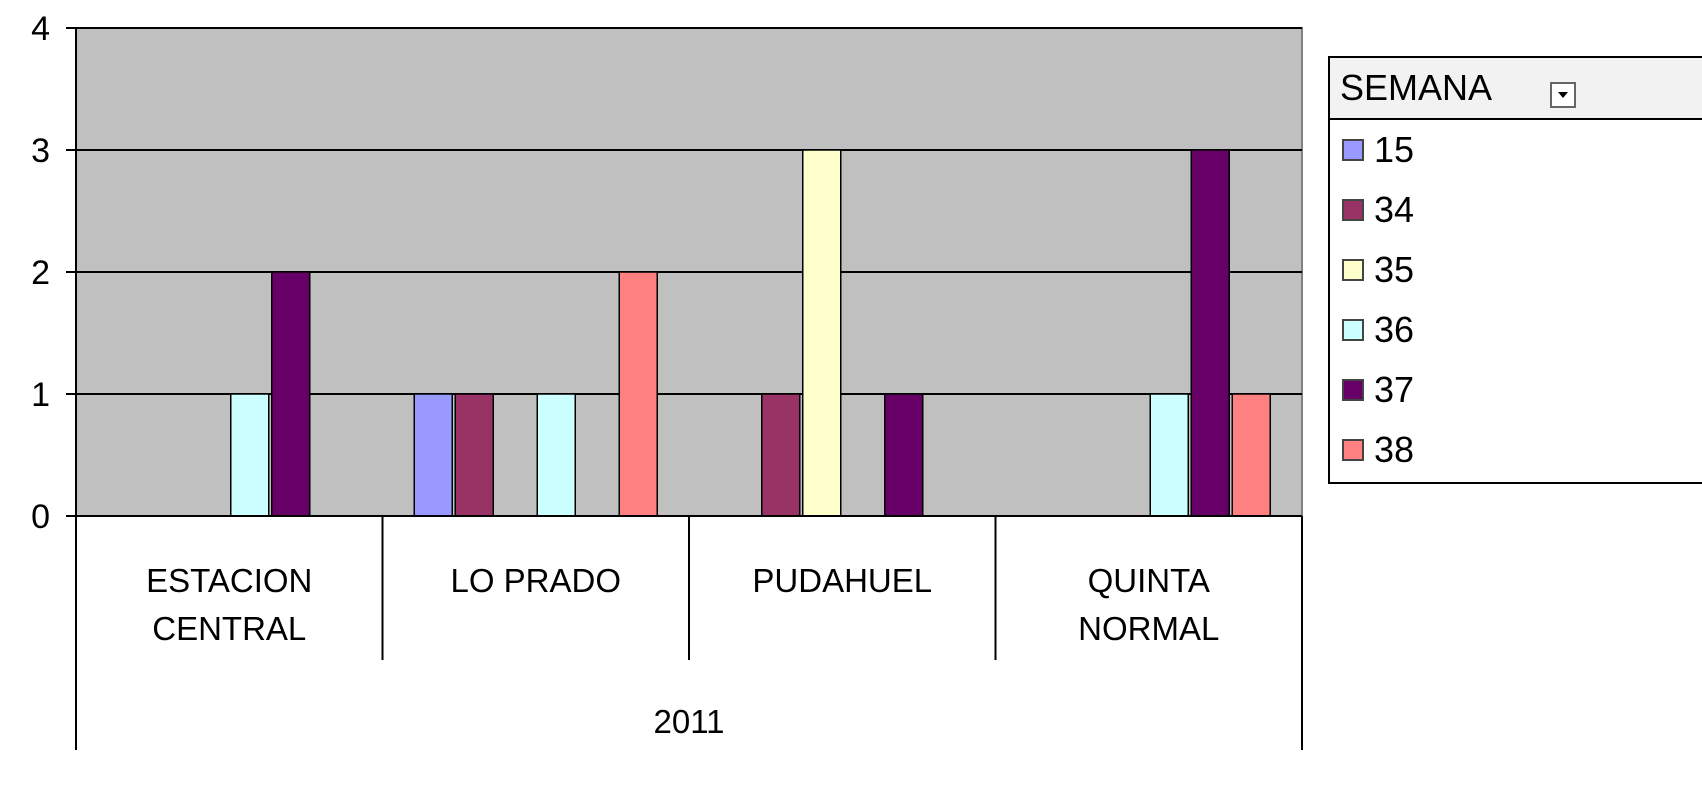  Describe the element at coordinates (1563, 95) in the screenshot. I see `dropdown-arrow-icon` at that location.